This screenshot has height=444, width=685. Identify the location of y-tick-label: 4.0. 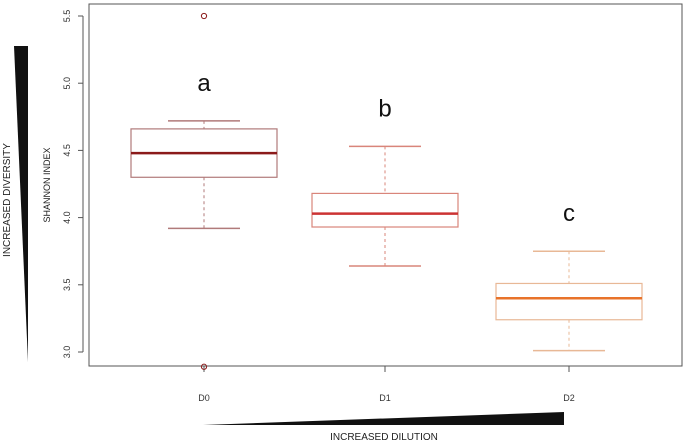
(67, 217).